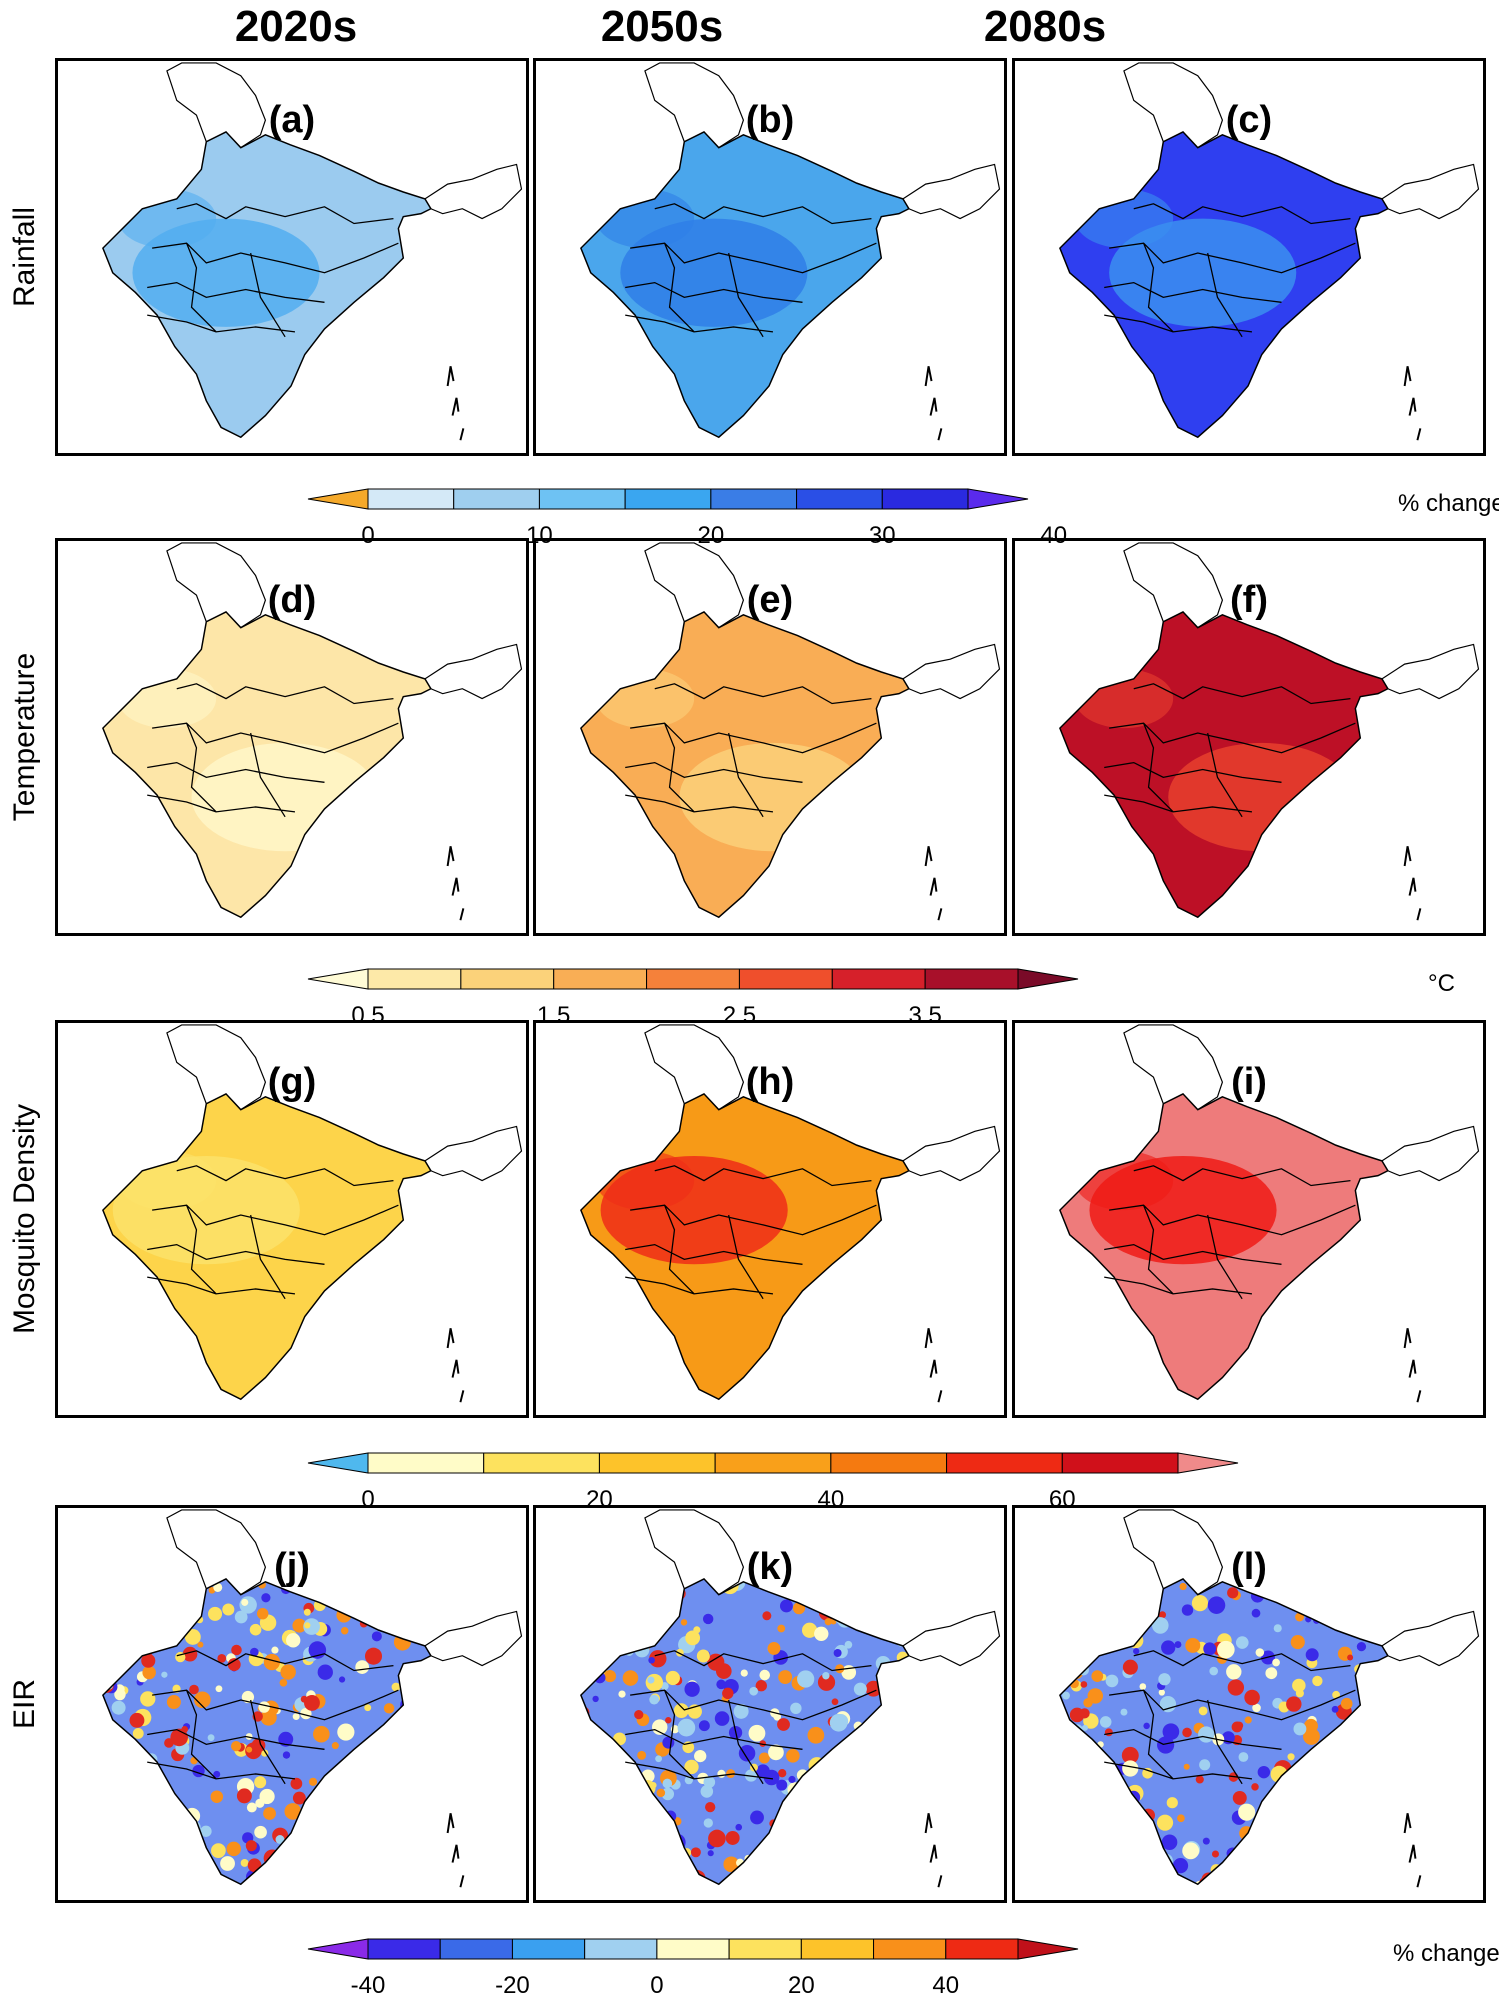 The width and height of the screenshot is (1499, 2008). I want to click on map-panel-l: (l), so click(1249, 1704).